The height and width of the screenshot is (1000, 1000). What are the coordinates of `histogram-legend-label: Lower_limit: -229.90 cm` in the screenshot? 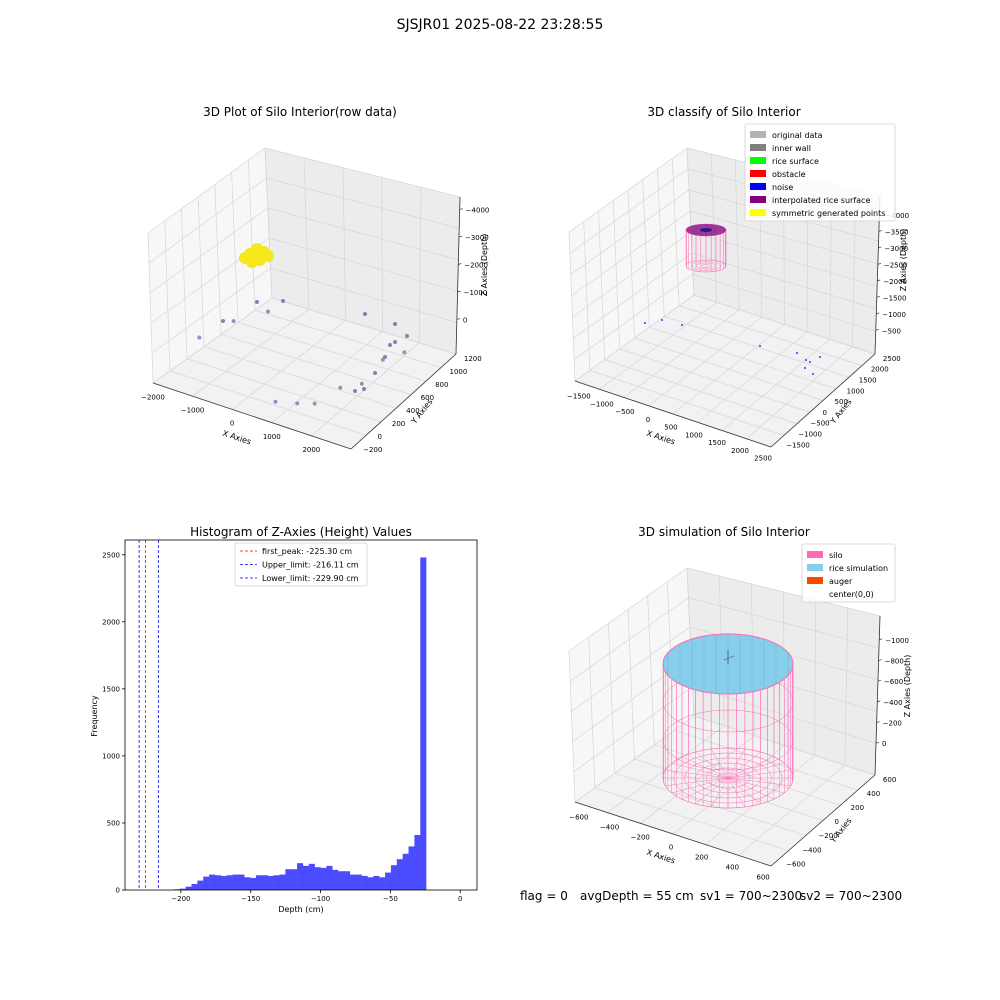 It's located at (310, 578).